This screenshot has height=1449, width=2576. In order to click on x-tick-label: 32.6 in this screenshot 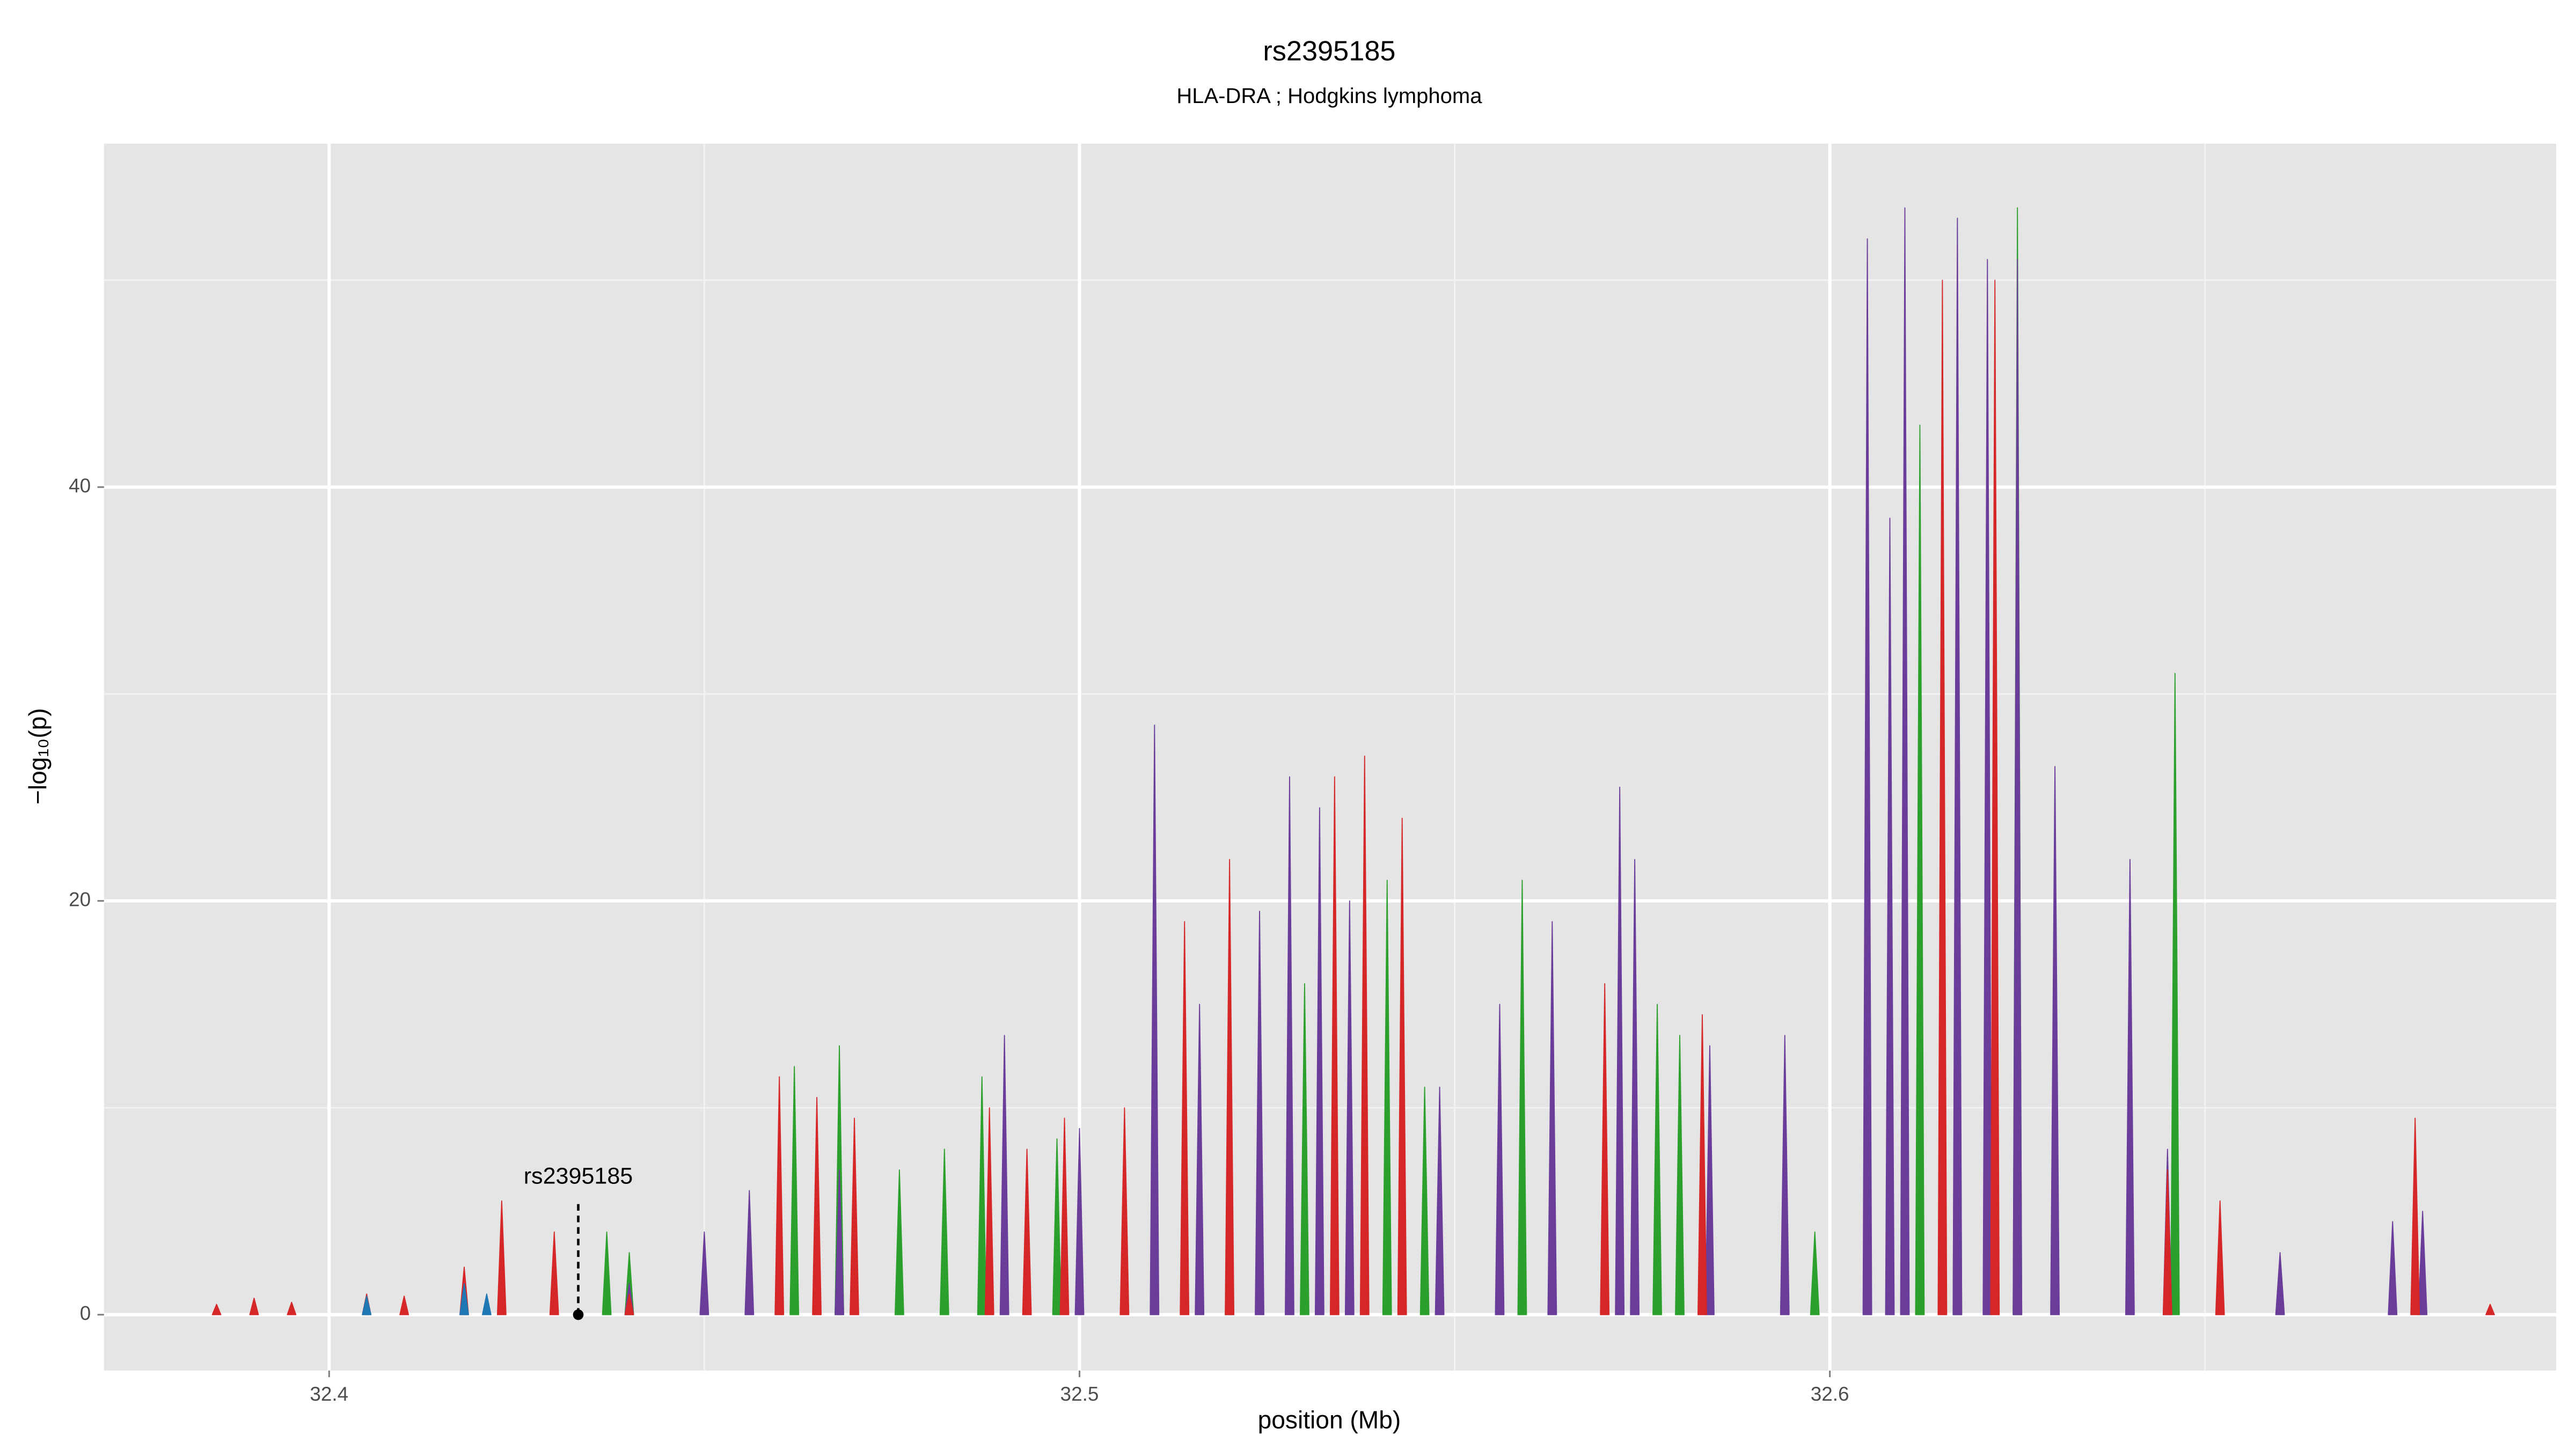, I will do `click(1830, 1394)`.